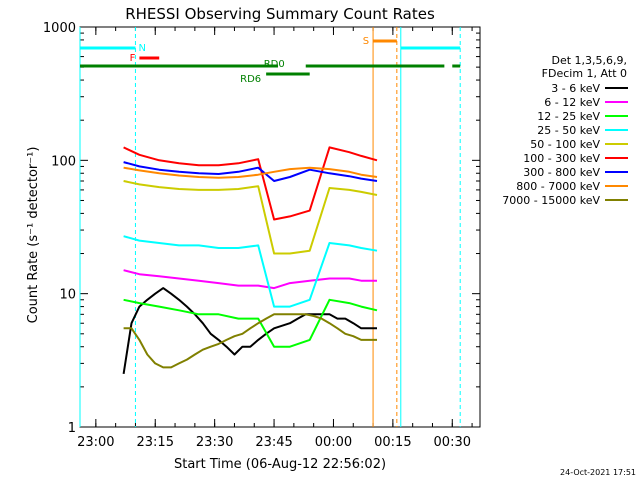  I want to click on legend-entry-label: 3 - 6 keV, so click(575, 88).